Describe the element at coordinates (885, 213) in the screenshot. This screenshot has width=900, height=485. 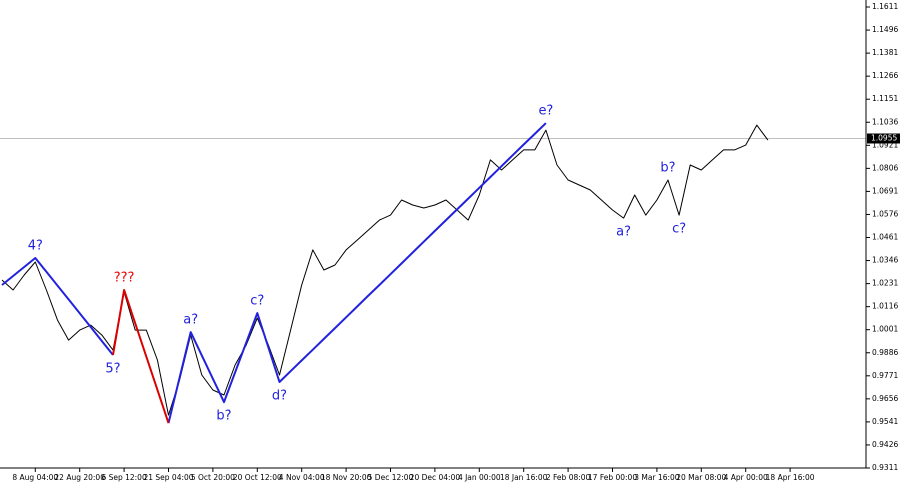
I see `y-tick-label: 1.0576` at that location.